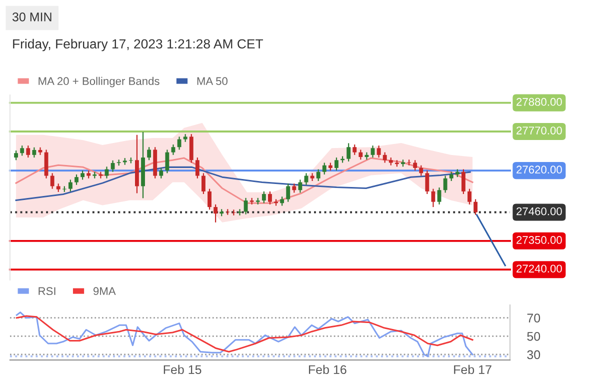  Describe the element at coordinates (539, 211) in the screenshot. I see `ref-line-label: 27460.00` at that location.